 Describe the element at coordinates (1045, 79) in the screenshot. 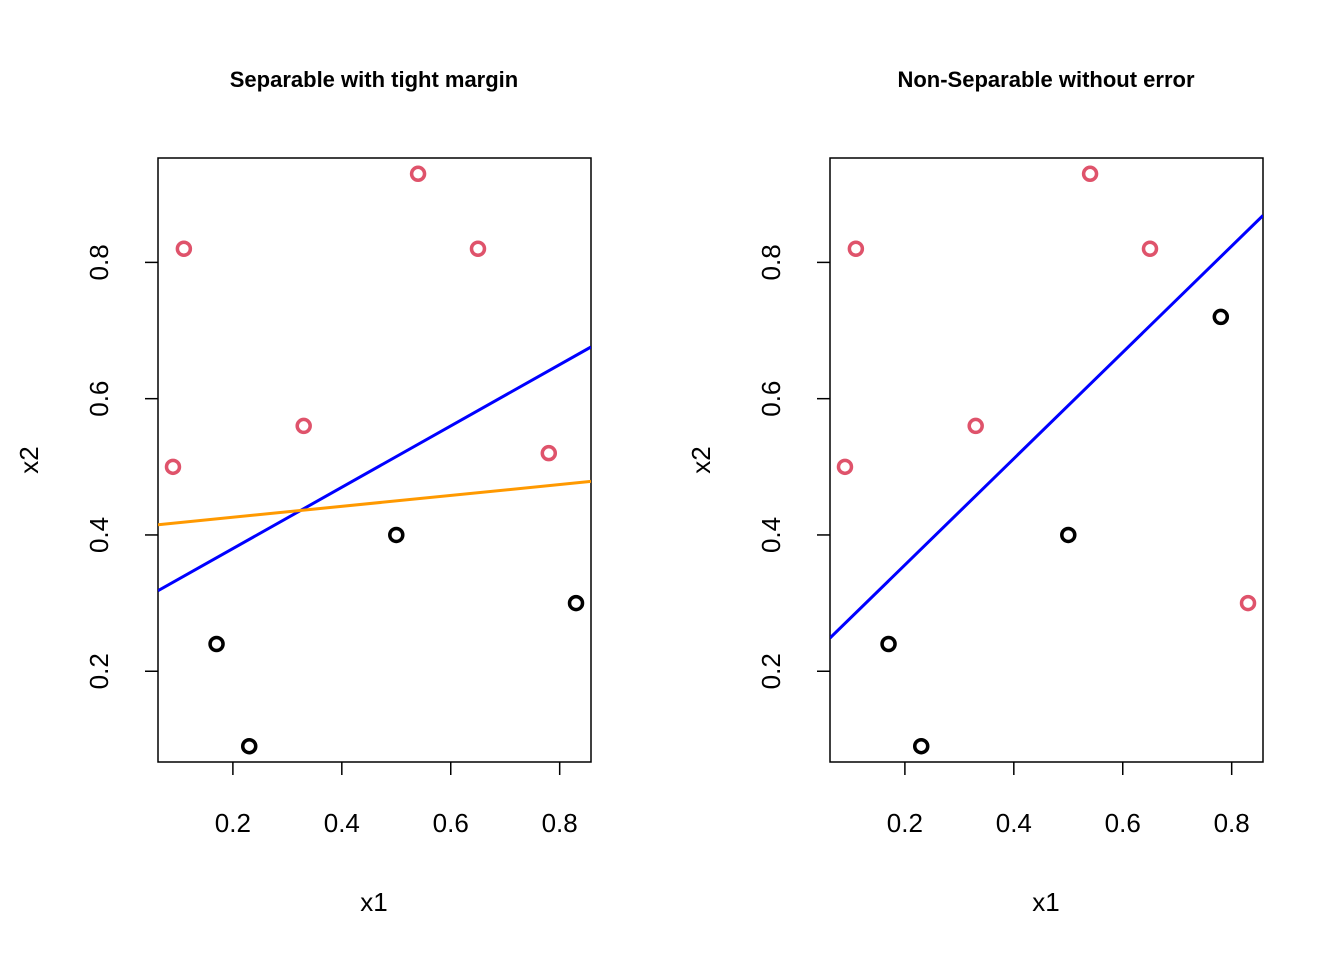

I see `chart-title: Non-Separable without error` at that location.